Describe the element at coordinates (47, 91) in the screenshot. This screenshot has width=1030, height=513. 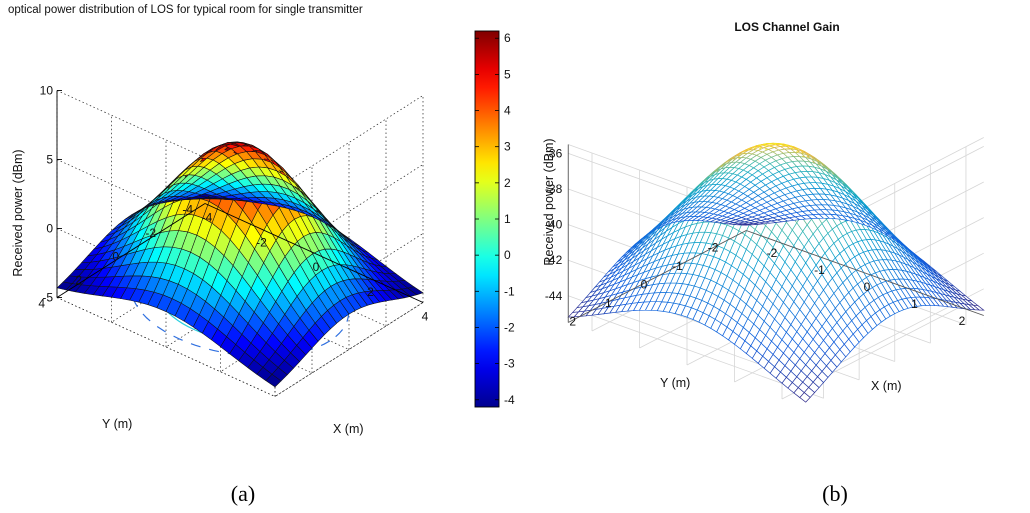
I see `z-tick-label: 10` at that location.